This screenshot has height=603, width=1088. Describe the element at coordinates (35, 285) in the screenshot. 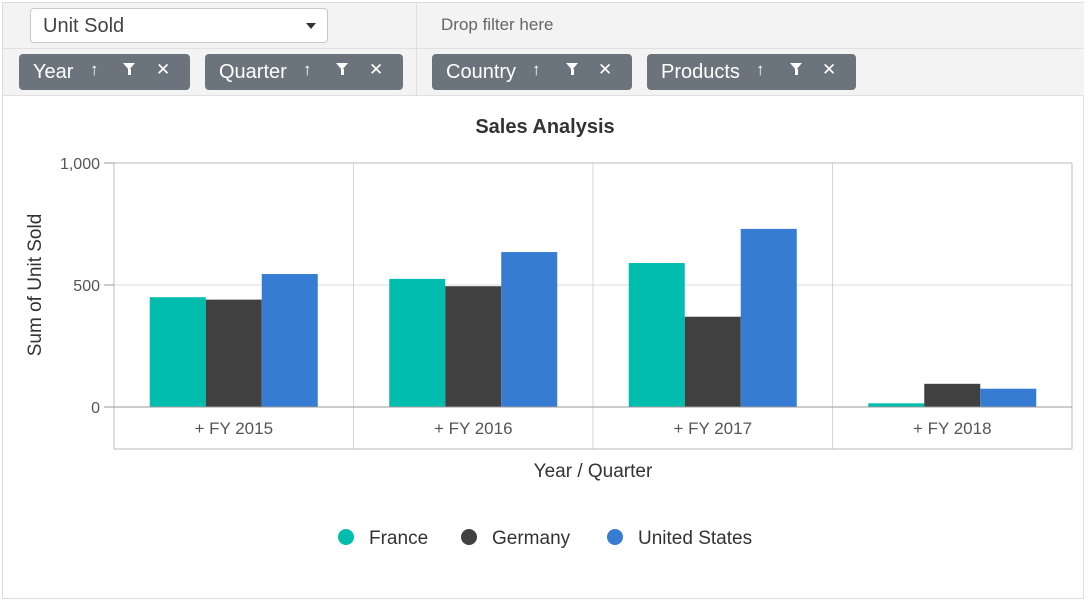

I see `y-axis-title: Sum of Unit Sold` at that location.